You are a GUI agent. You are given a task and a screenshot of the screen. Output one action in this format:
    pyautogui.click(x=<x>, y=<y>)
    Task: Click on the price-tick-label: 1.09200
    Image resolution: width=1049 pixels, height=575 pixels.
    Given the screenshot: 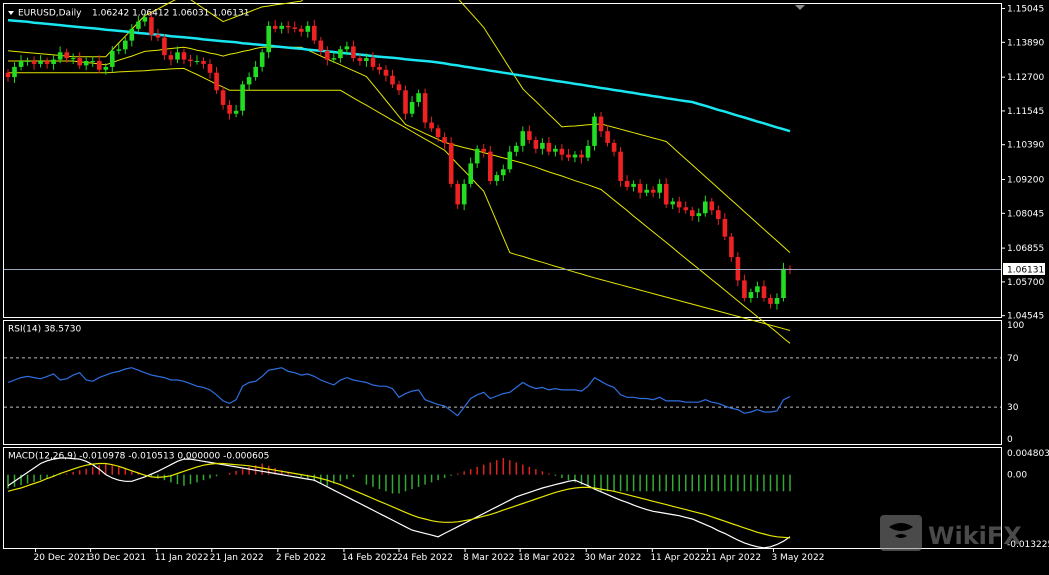 What is the action you would take?
    pyautogui.click(x=1025, y=181)
    